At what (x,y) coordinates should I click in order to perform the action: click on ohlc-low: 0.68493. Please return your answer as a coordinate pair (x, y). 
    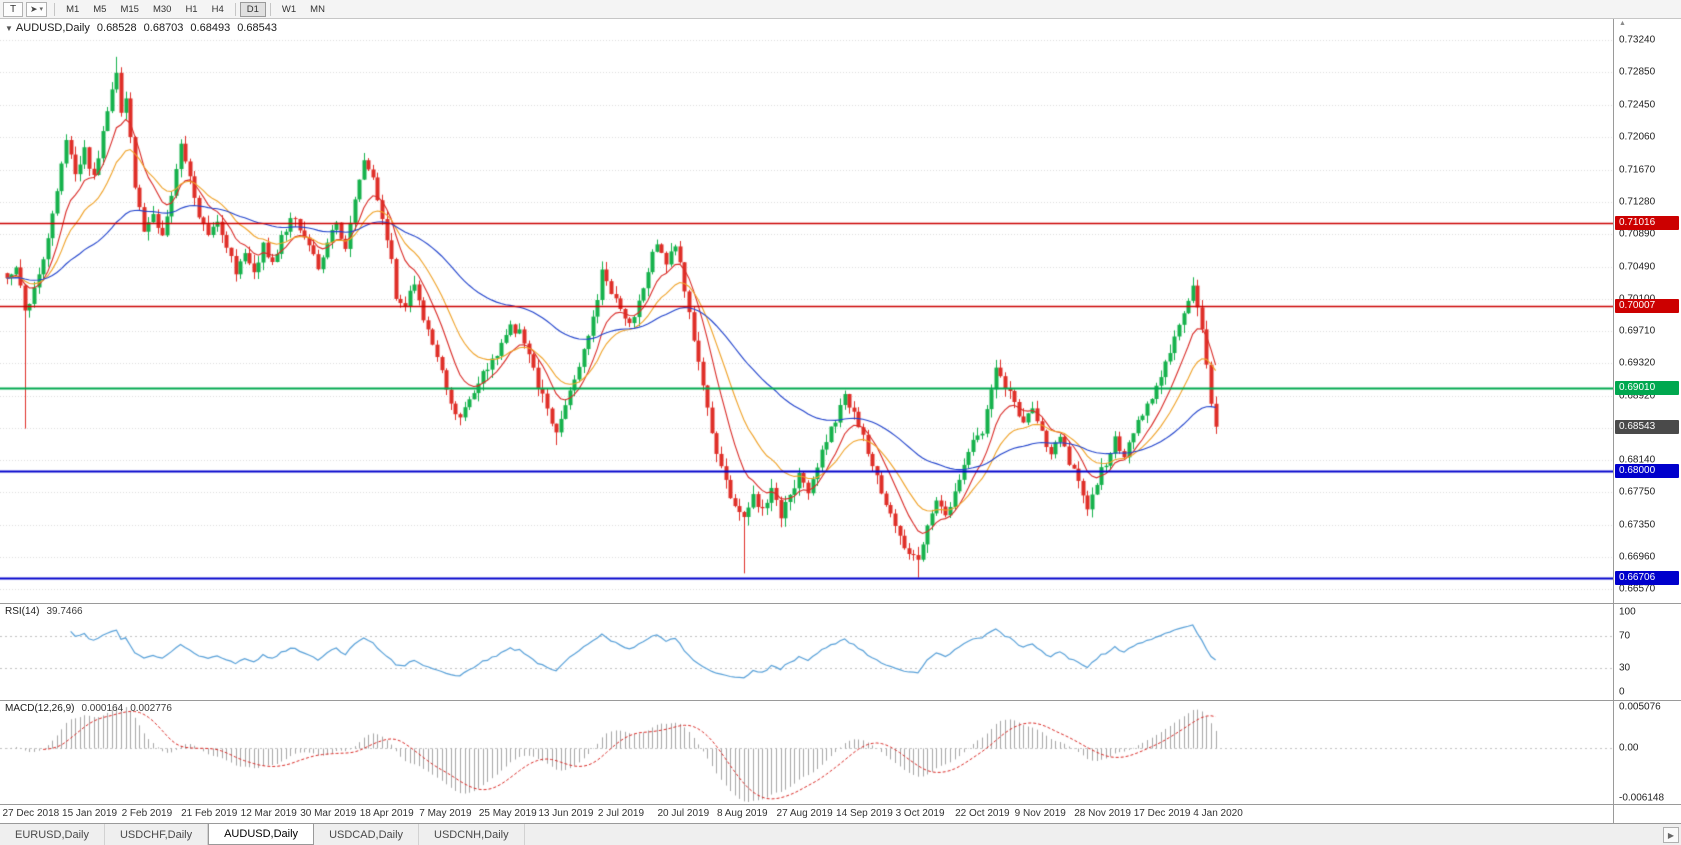
    Looking at the image, I should click on (210, 28).